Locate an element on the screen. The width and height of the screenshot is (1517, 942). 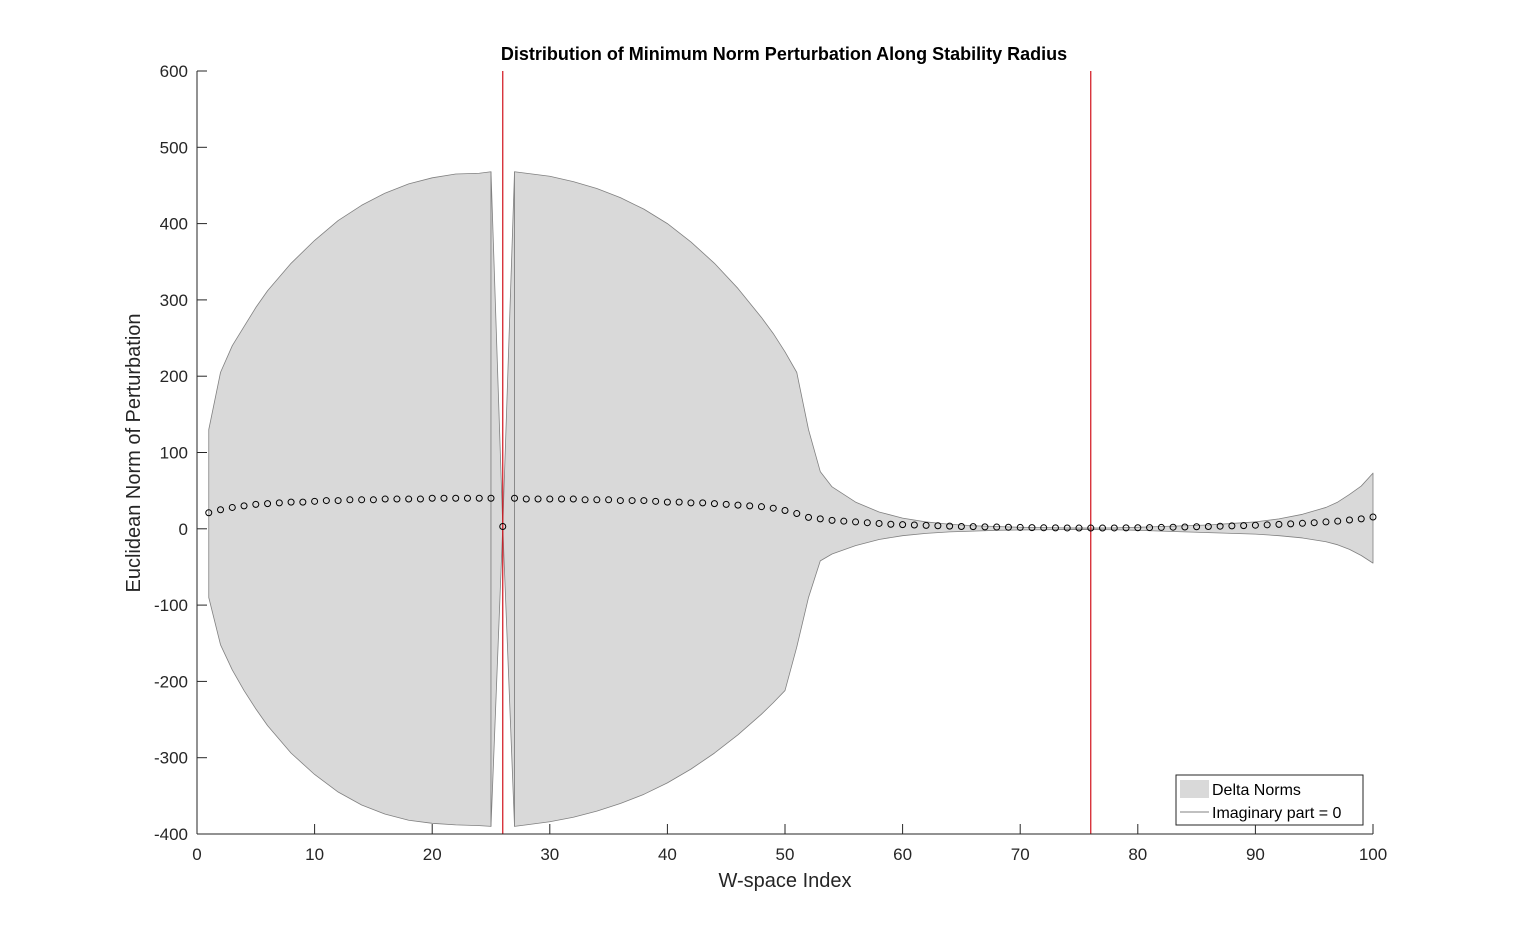
x-tick-label: 100 is located at coordinates (1373, 854).